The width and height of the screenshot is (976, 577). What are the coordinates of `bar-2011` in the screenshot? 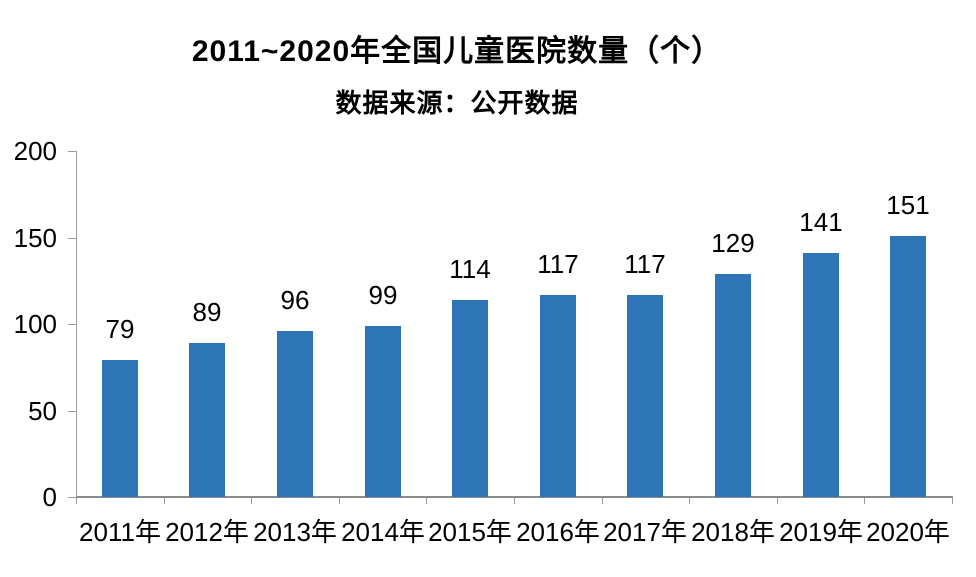 It's located at (120, 428).